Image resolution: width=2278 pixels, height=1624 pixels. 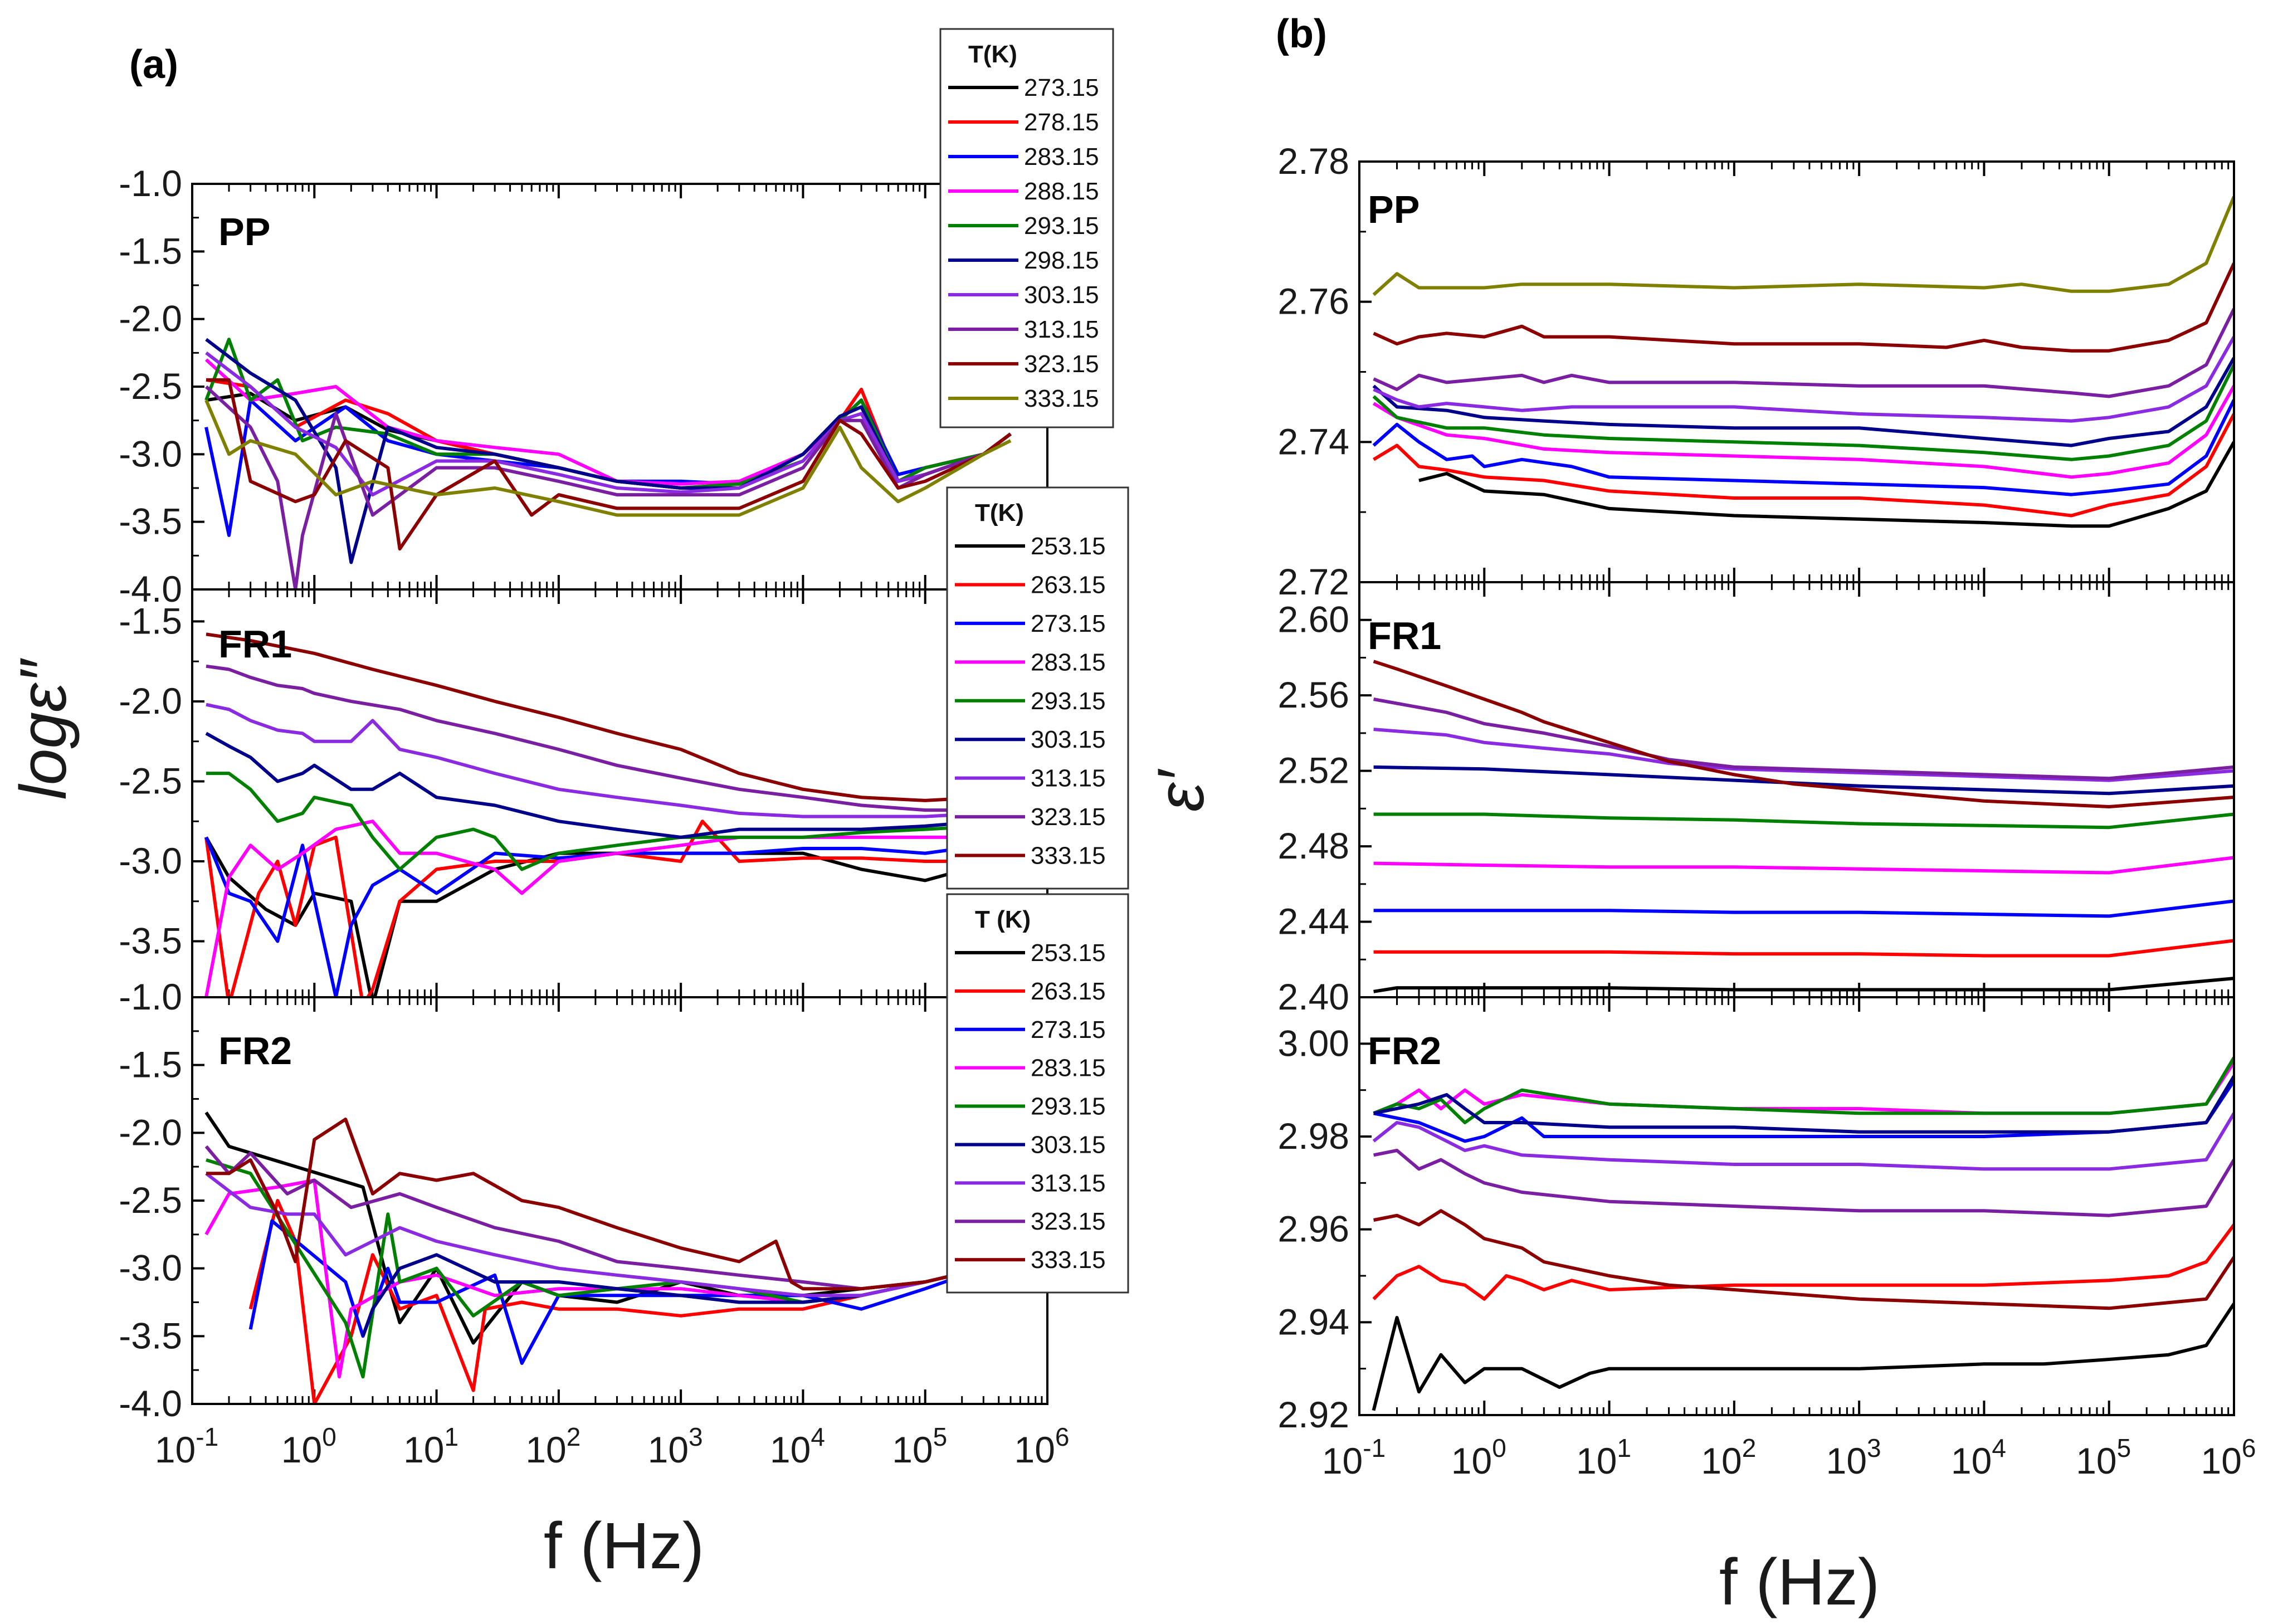 I want to click on series-line-288.15, so click(x=1803, y=432).